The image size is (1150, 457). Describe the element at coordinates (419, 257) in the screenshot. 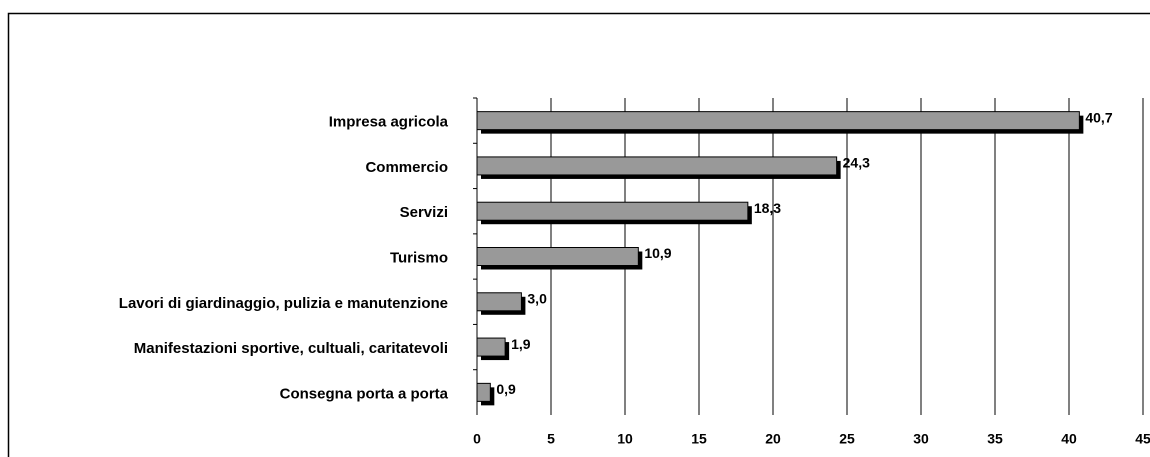

I see `category-label: Turismo` at that location.